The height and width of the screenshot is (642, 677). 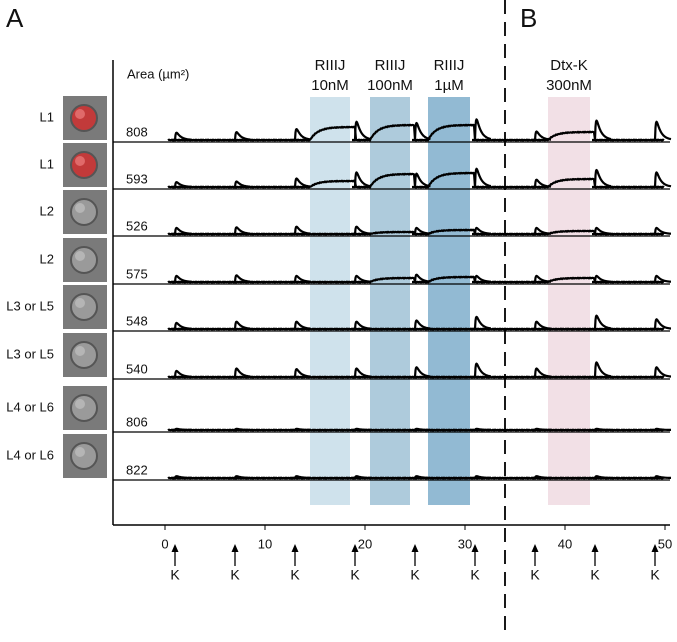 I want to click on row-label: L4 or L6, so click(x=30, y=454).